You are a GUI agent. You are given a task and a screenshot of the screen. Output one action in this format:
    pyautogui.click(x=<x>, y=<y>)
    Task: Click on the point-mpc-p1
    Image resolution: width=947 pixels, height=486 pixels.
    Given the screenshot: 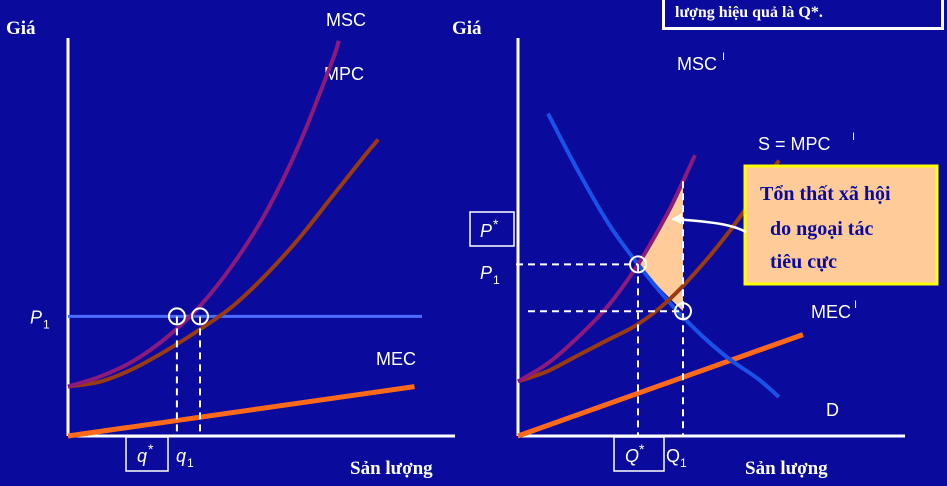 What is the action you would take?
    pyautogui.click(x=200, y=316)
    